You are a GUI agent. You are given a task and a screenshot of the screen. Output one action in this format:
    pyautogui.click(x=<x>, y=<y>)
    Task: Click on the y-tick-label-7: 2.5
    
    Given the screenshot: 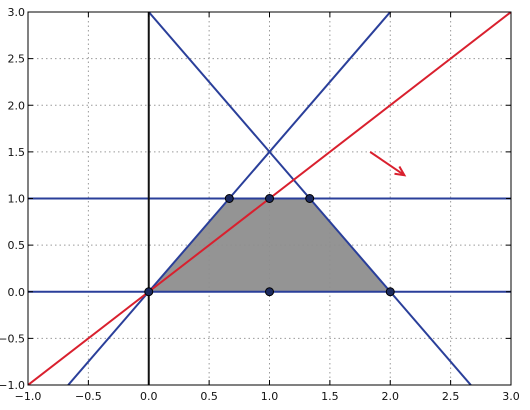 What is the action you would take?
    pyautogui.click(x=17, y=59)
    